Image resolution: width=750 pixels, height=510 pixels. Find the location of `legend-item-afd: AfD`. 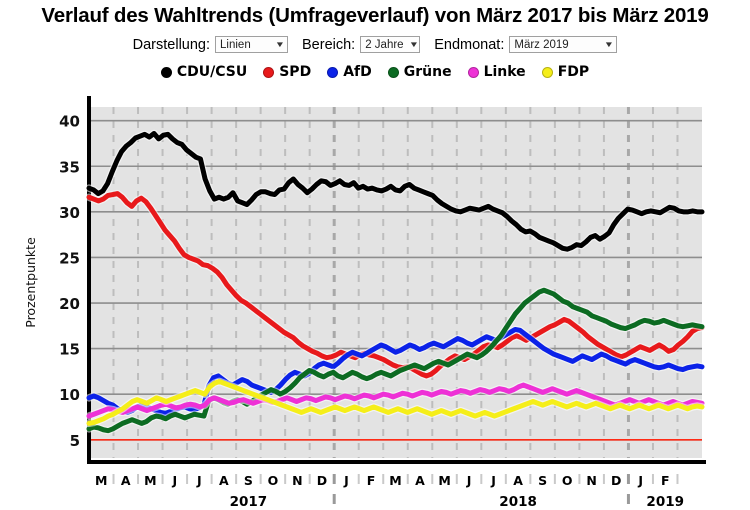

legend-item-afd: AfD is located at coordinates (349, 72).